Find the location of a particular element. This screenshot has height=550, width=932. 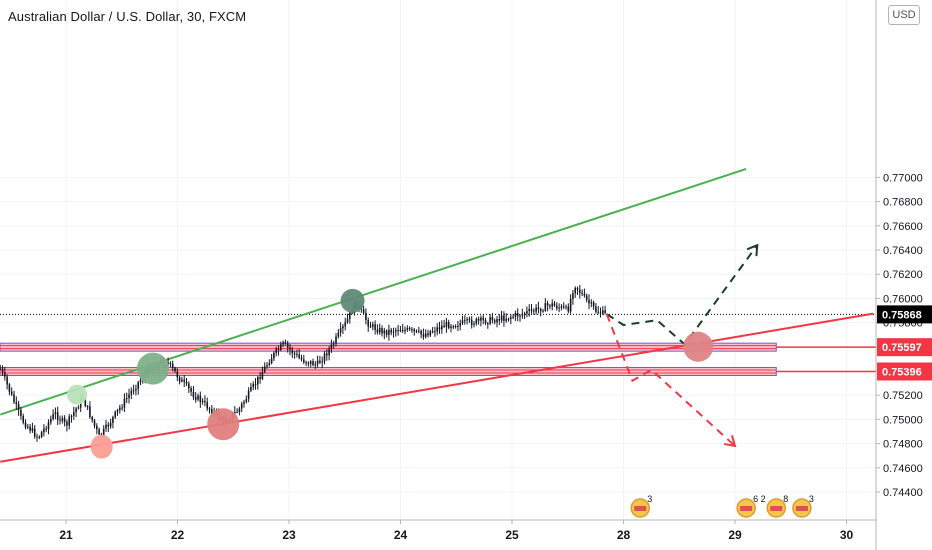

y-tick-label: 0.74400 is located at coordinates (903, 493).